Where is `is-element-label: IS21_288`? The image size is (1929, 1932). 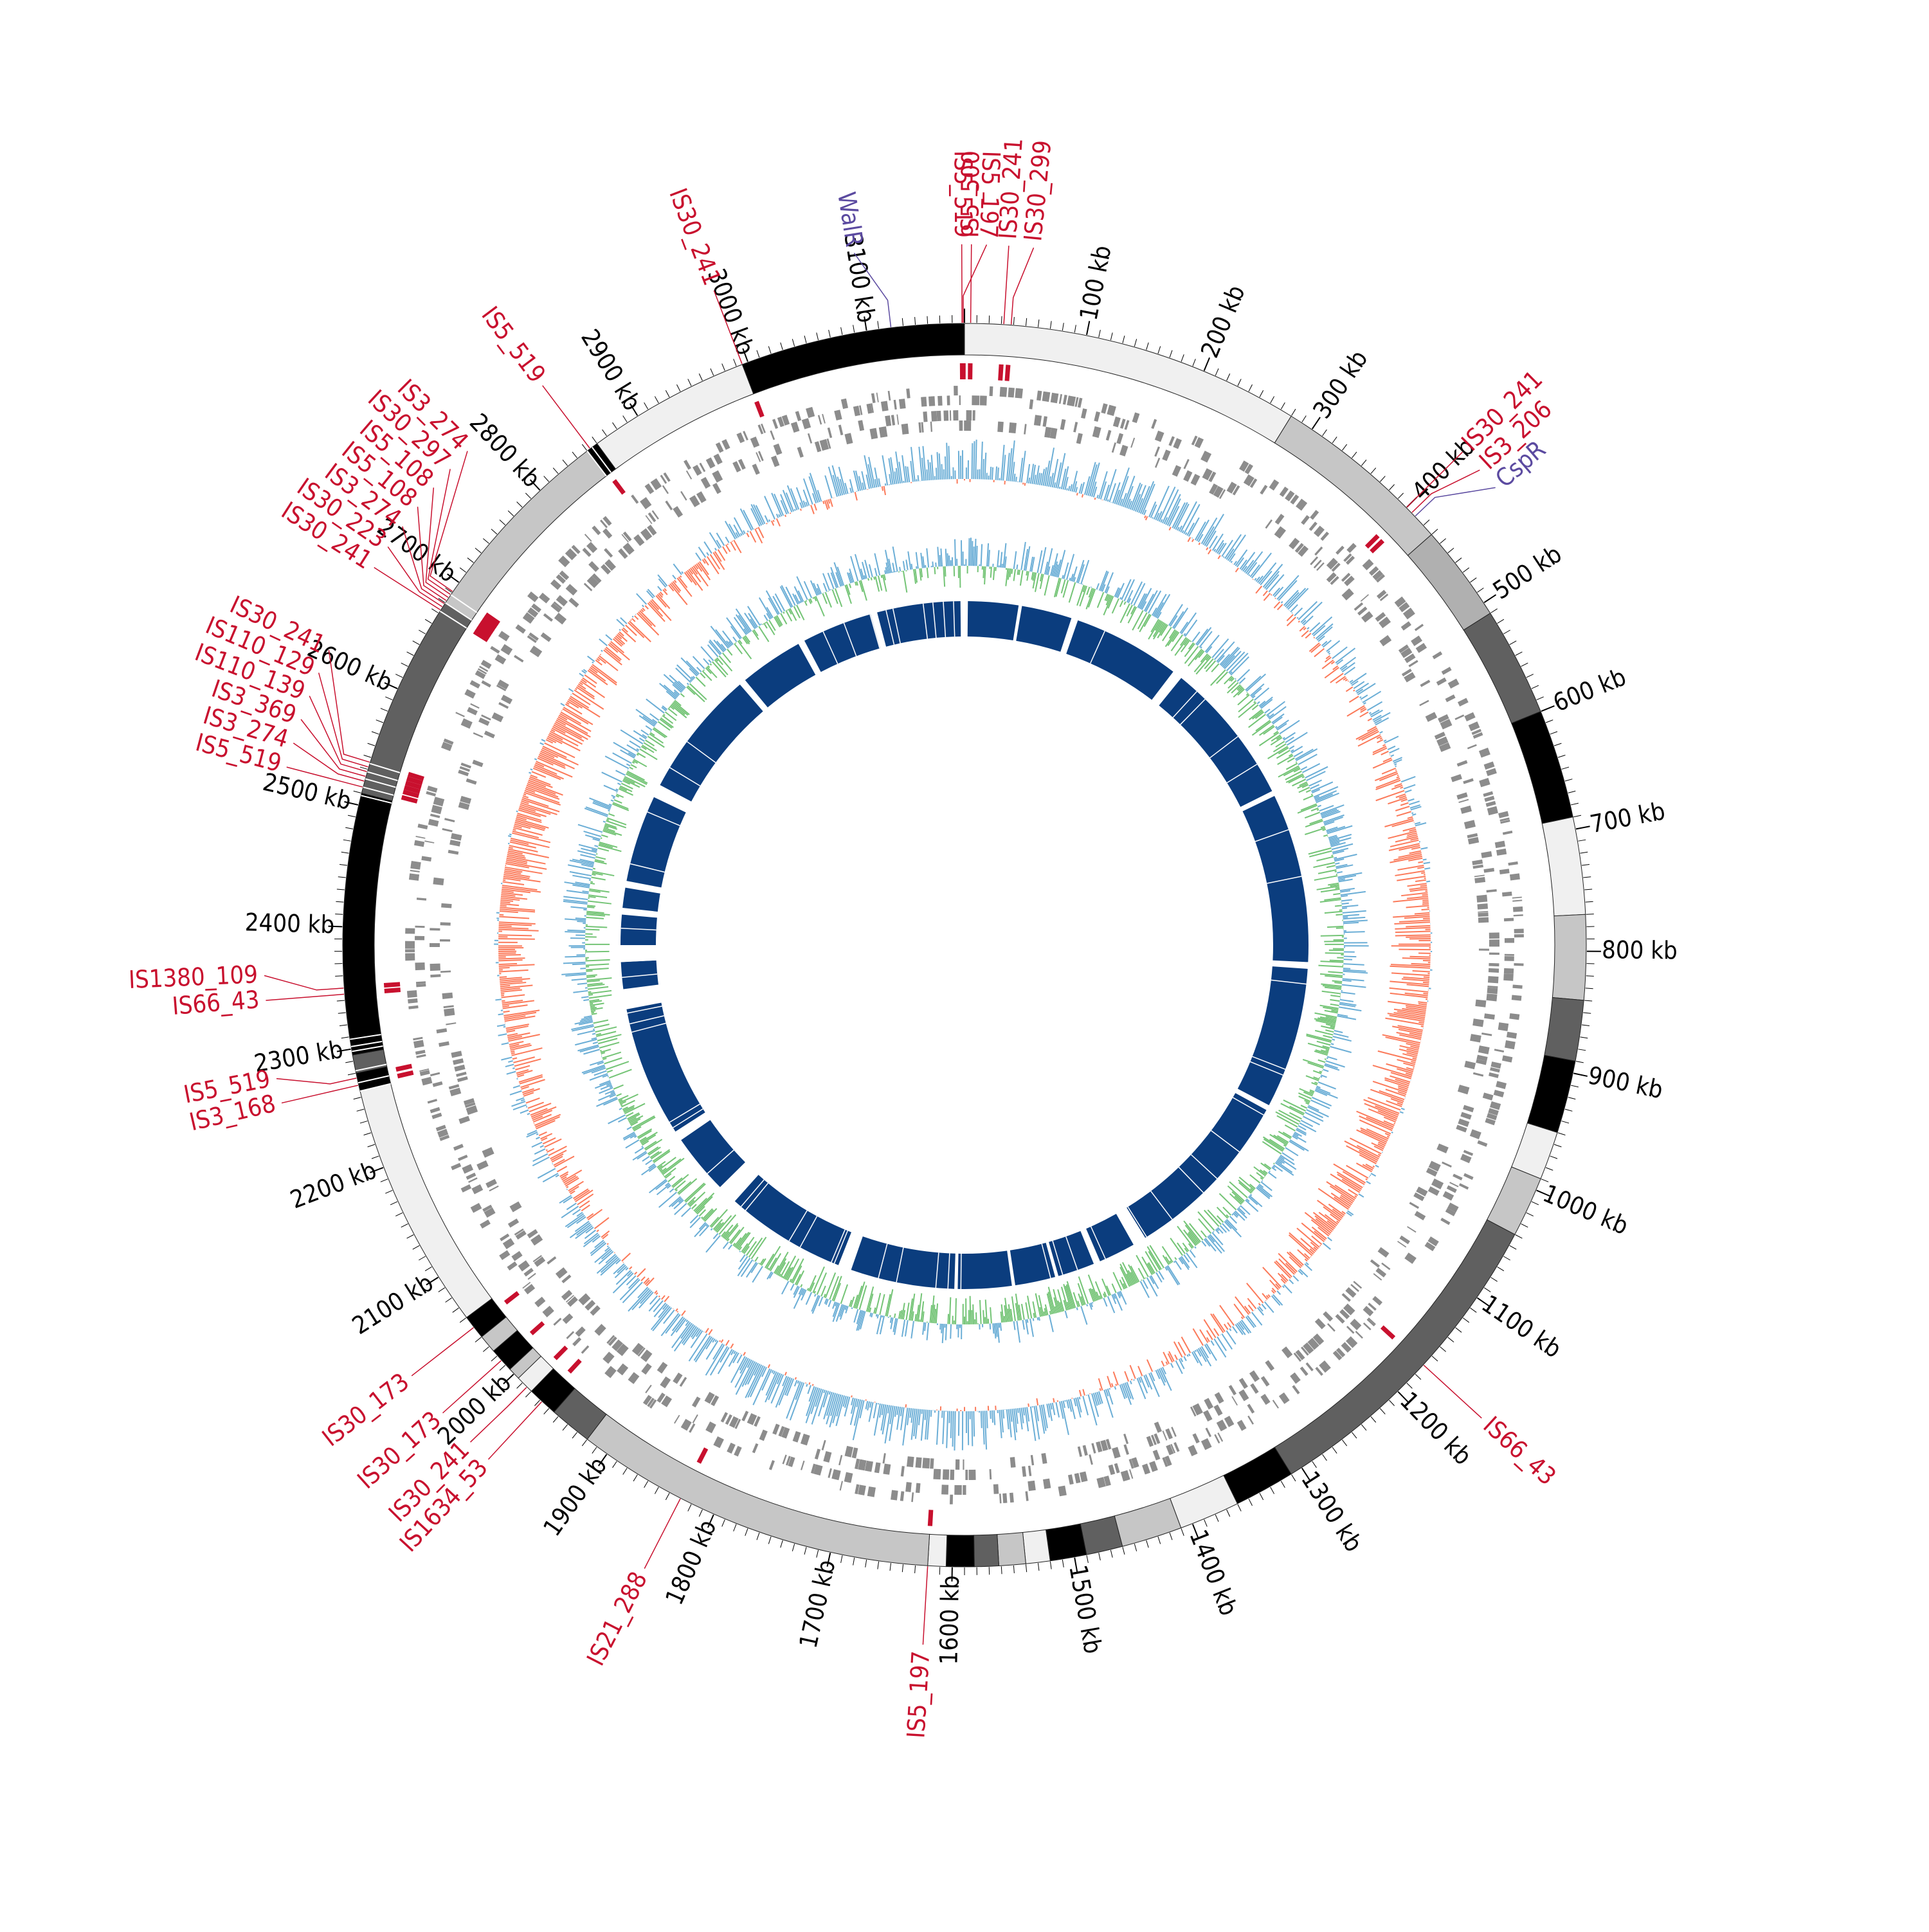 is-element-label: IS21_288 is located at coordinates (617, 1618).